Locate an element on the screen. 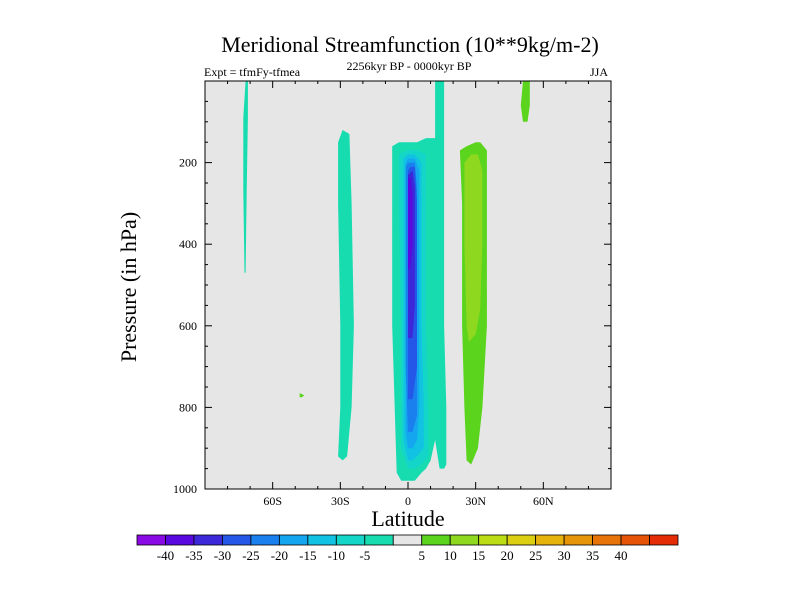 This screenshot has height=600, width=800. y-tick-label: 400 is located at coordinates (188, 244).